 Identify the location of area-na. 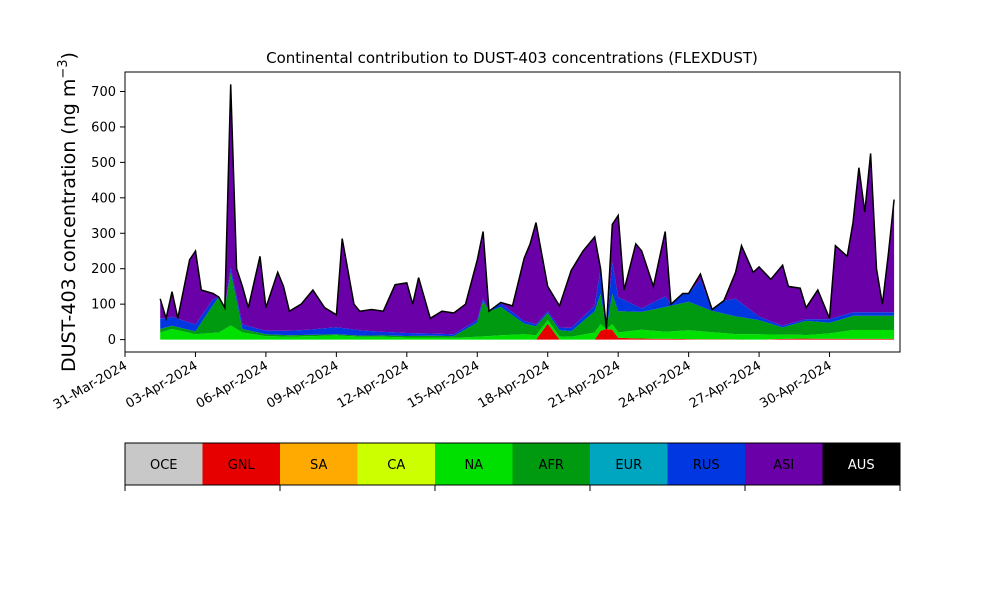
(527, 330).